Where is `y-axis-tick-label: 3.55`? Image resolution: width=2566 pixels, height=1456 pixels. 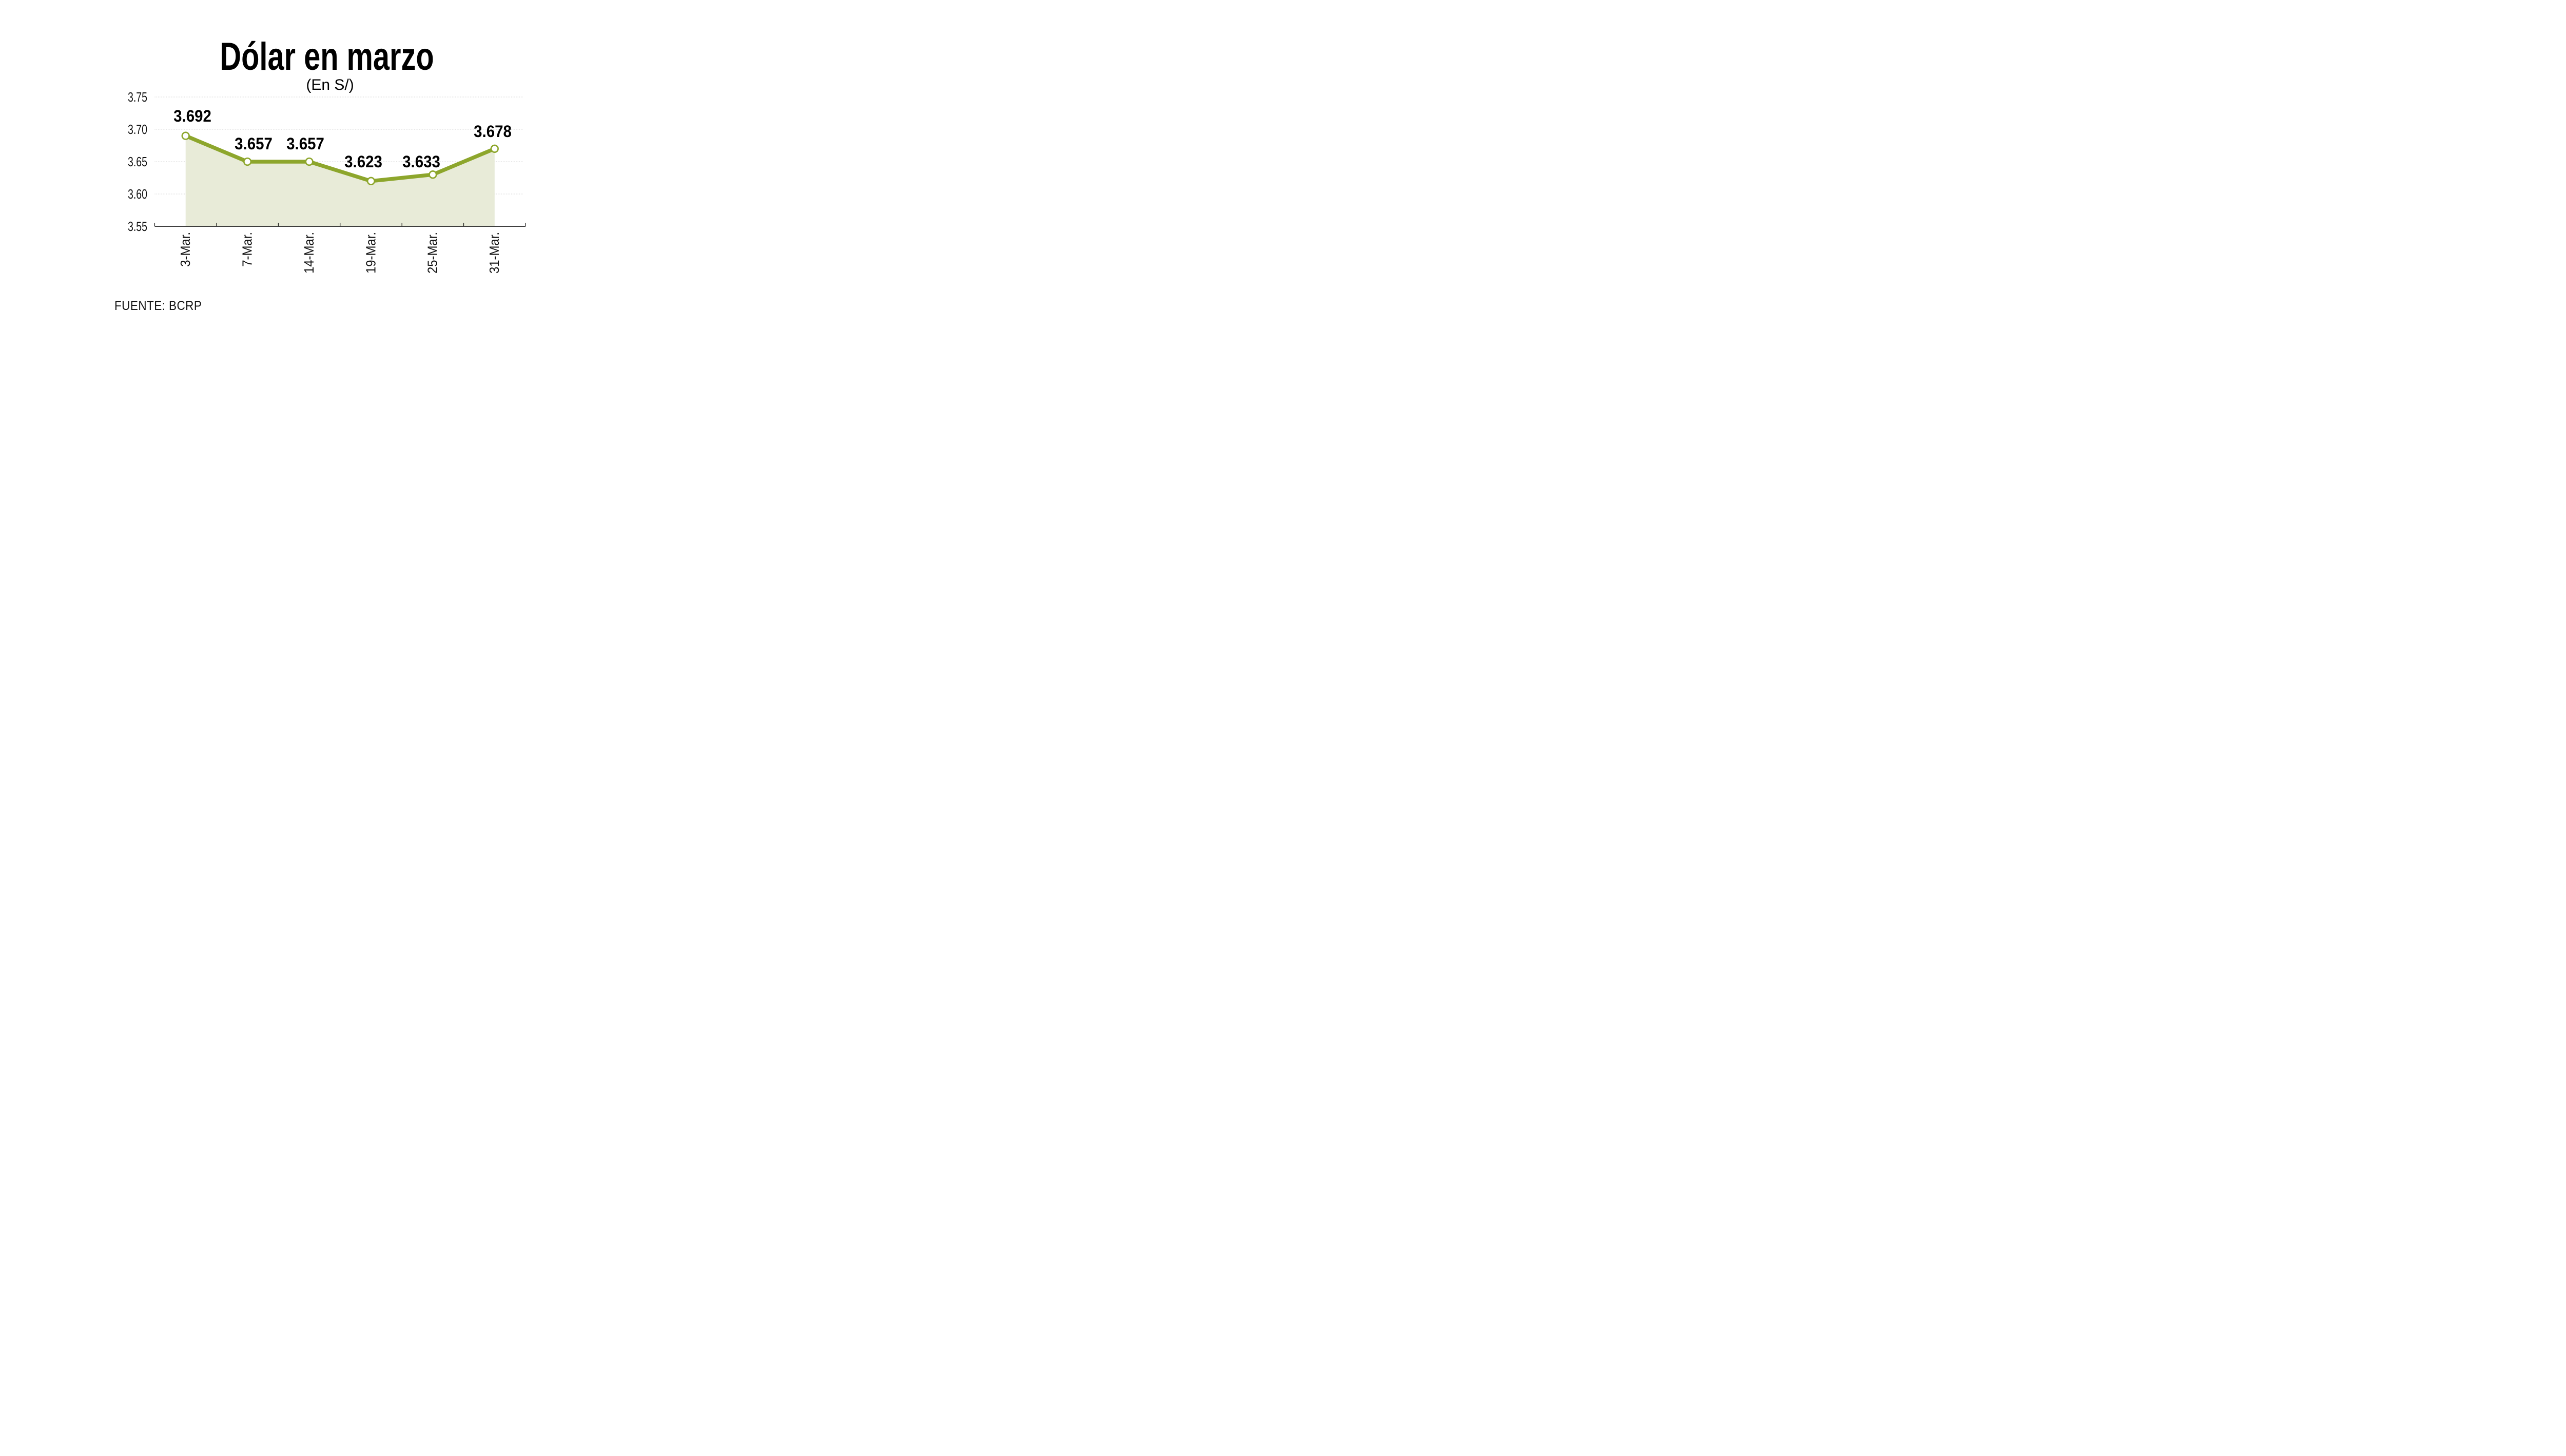
y-axis-tick-label: 3.55 is located at coordinates (137, 226).